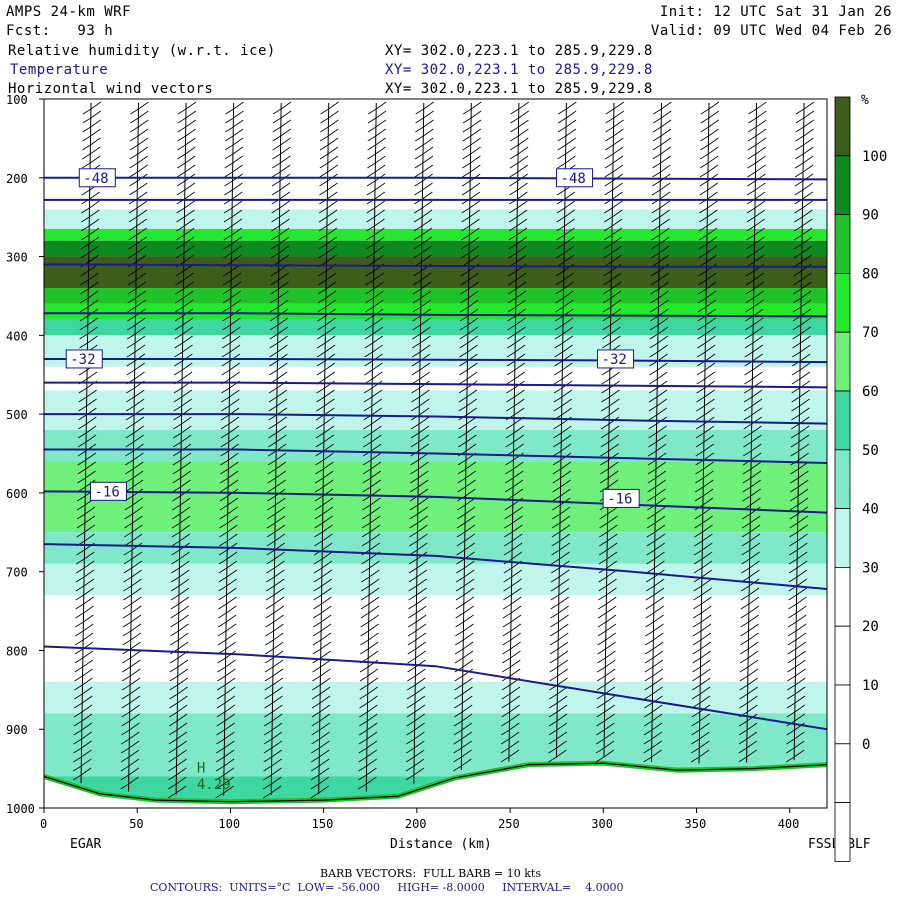  Describe the element at coordinates (17, 100) in the screenshot. I see `y-tick-label: 100` at that location.